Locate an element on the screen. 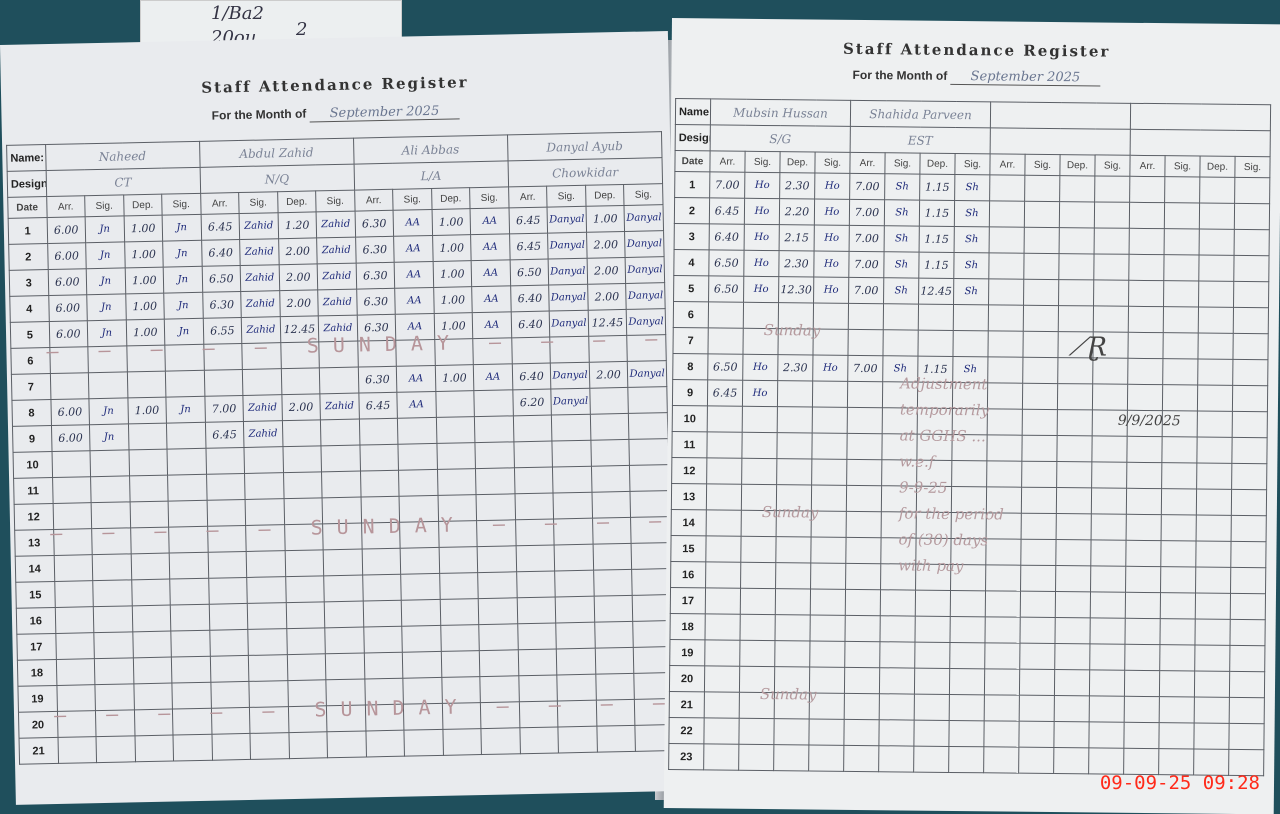  time-cell: 12.45 is located at coordinates (936, 291).